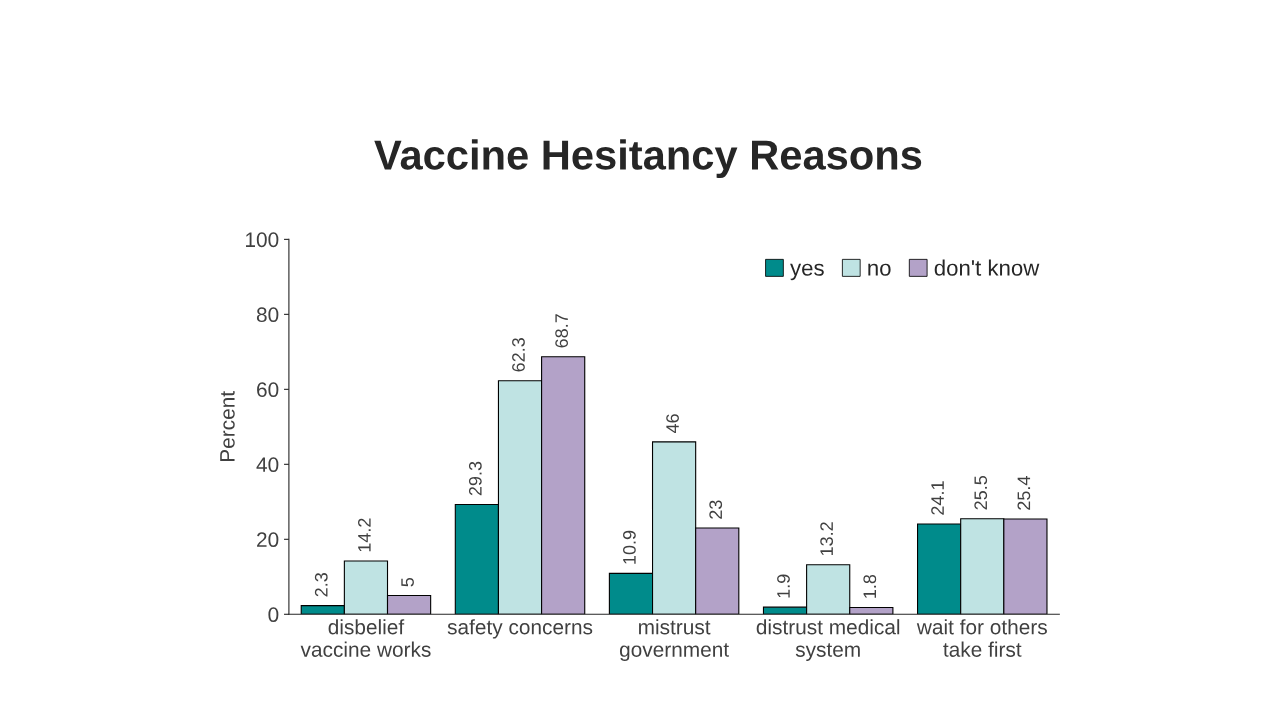  Describe the element at coordinates (407, 582) in the screenshot. I see `data-label: 5` at that location.